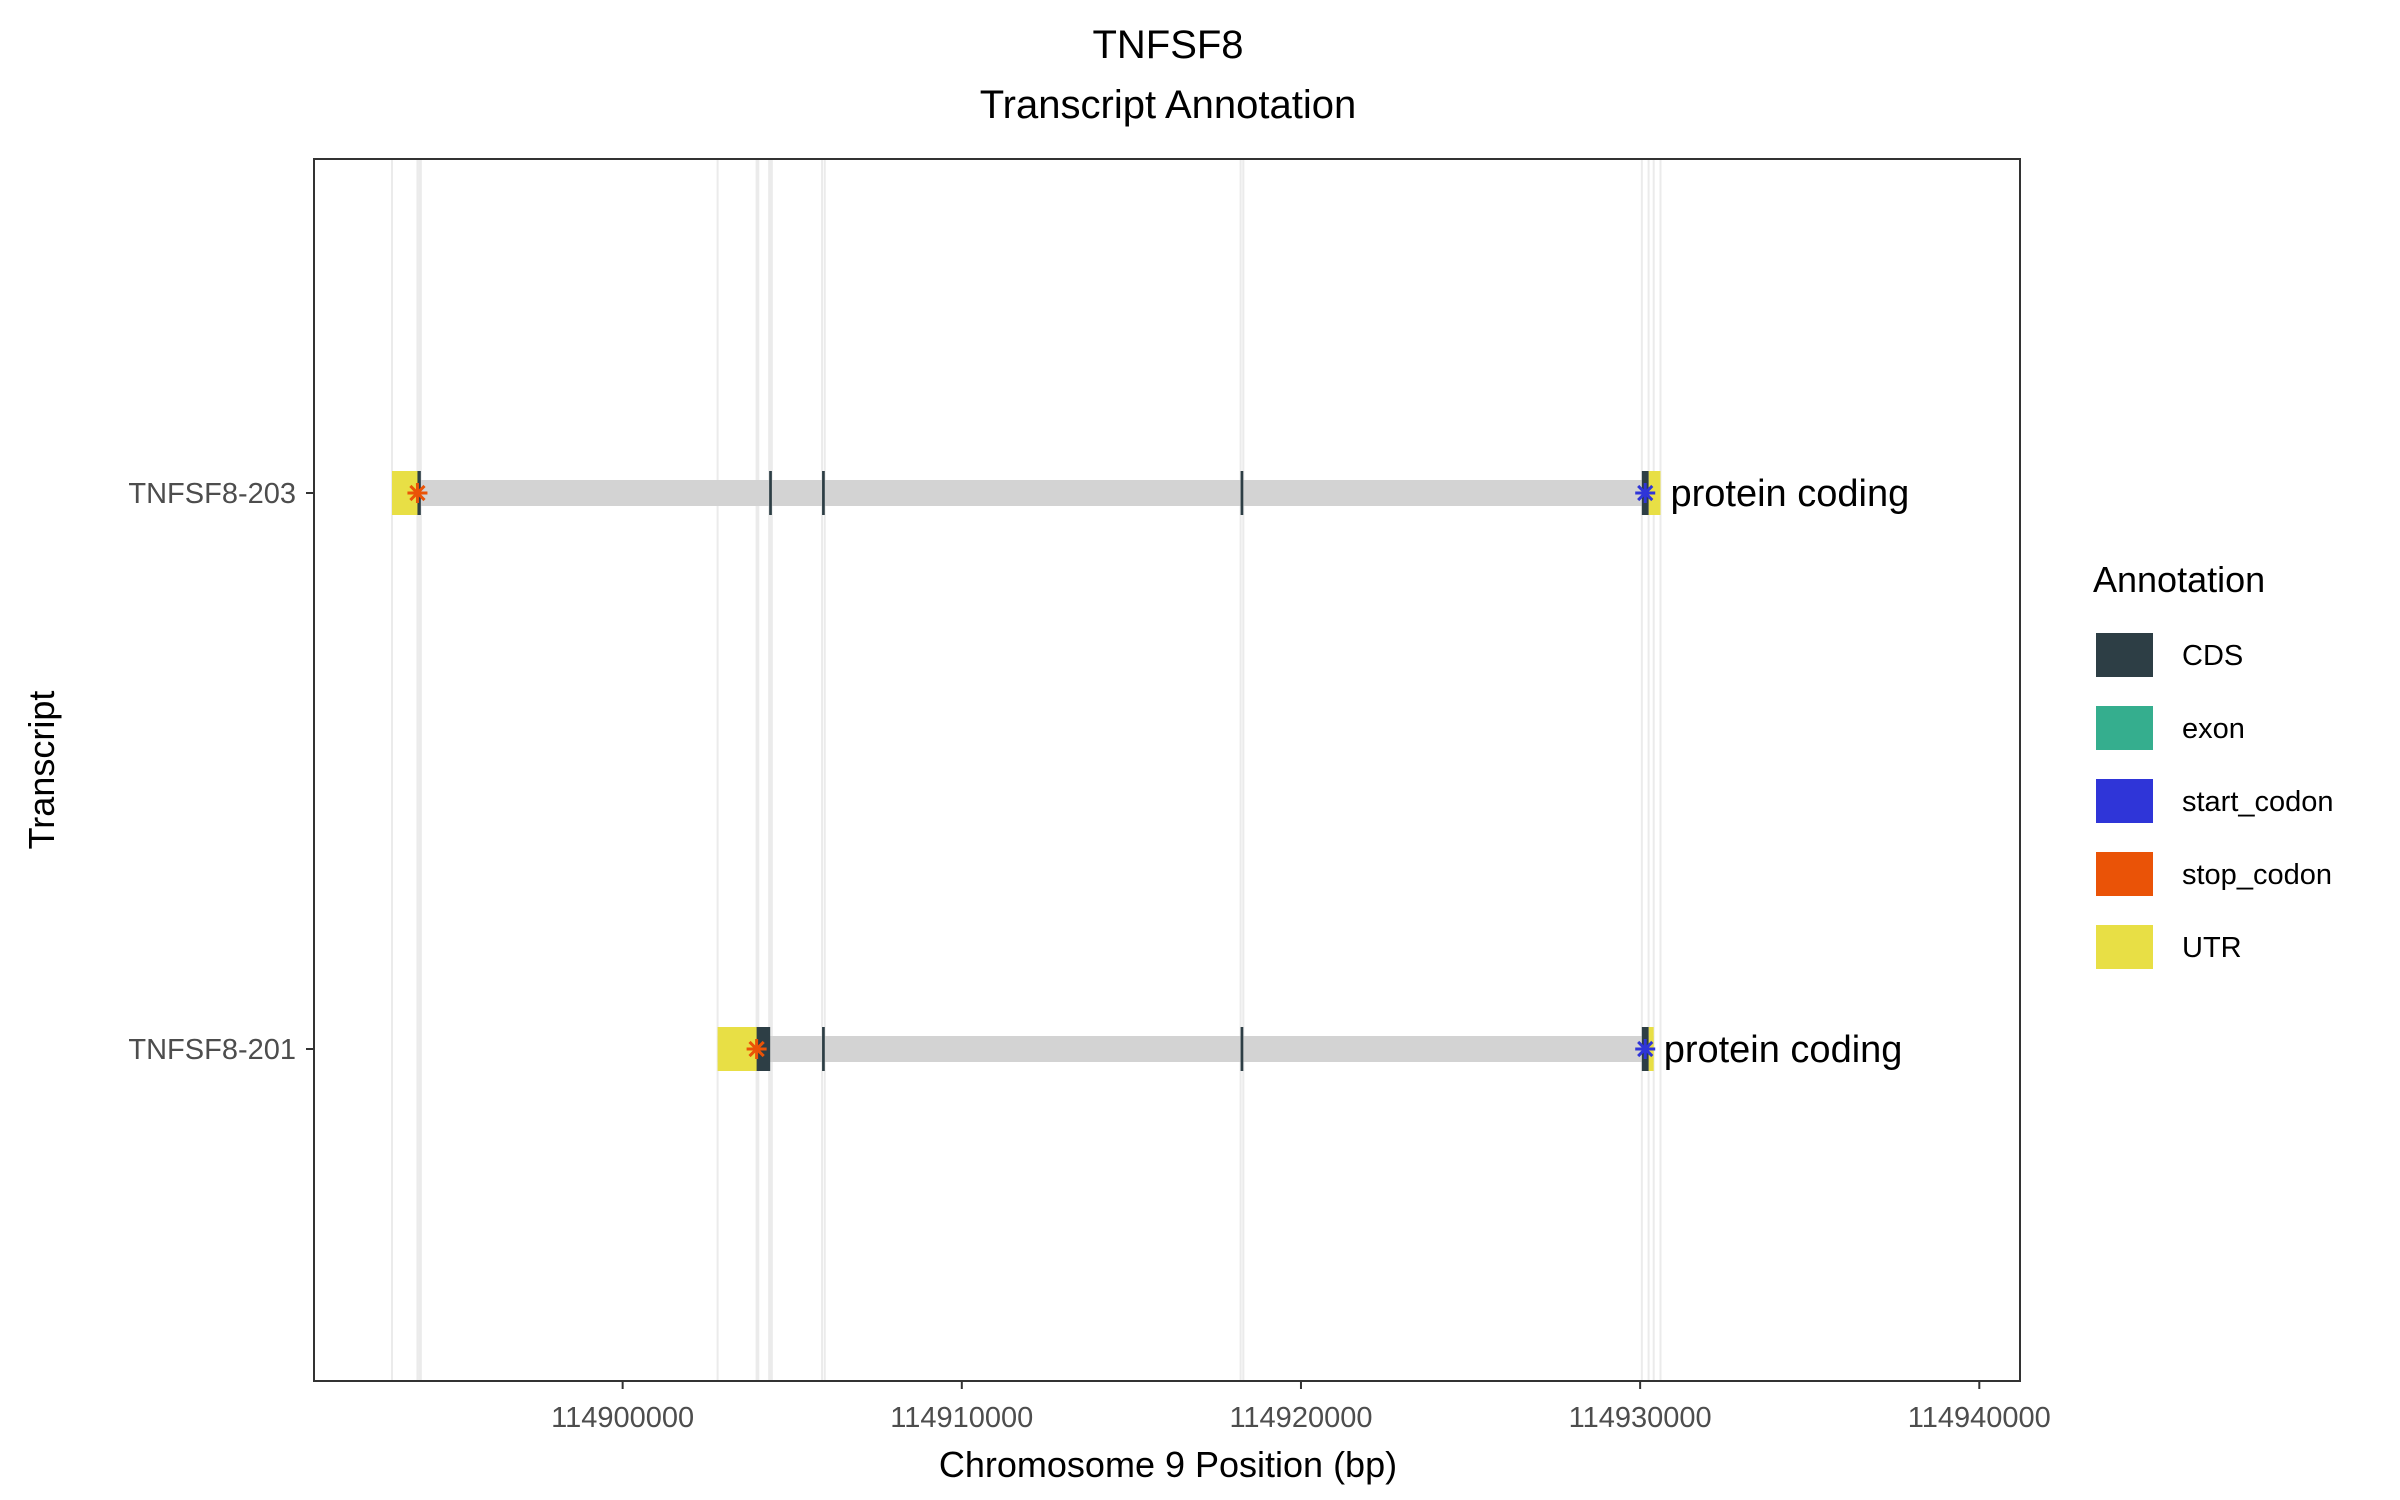 Image resolution: width=2400 pixels, height=1500 pixels. I want to click on chart-subtitle: Transcript Annotation, so click(1168, 105).